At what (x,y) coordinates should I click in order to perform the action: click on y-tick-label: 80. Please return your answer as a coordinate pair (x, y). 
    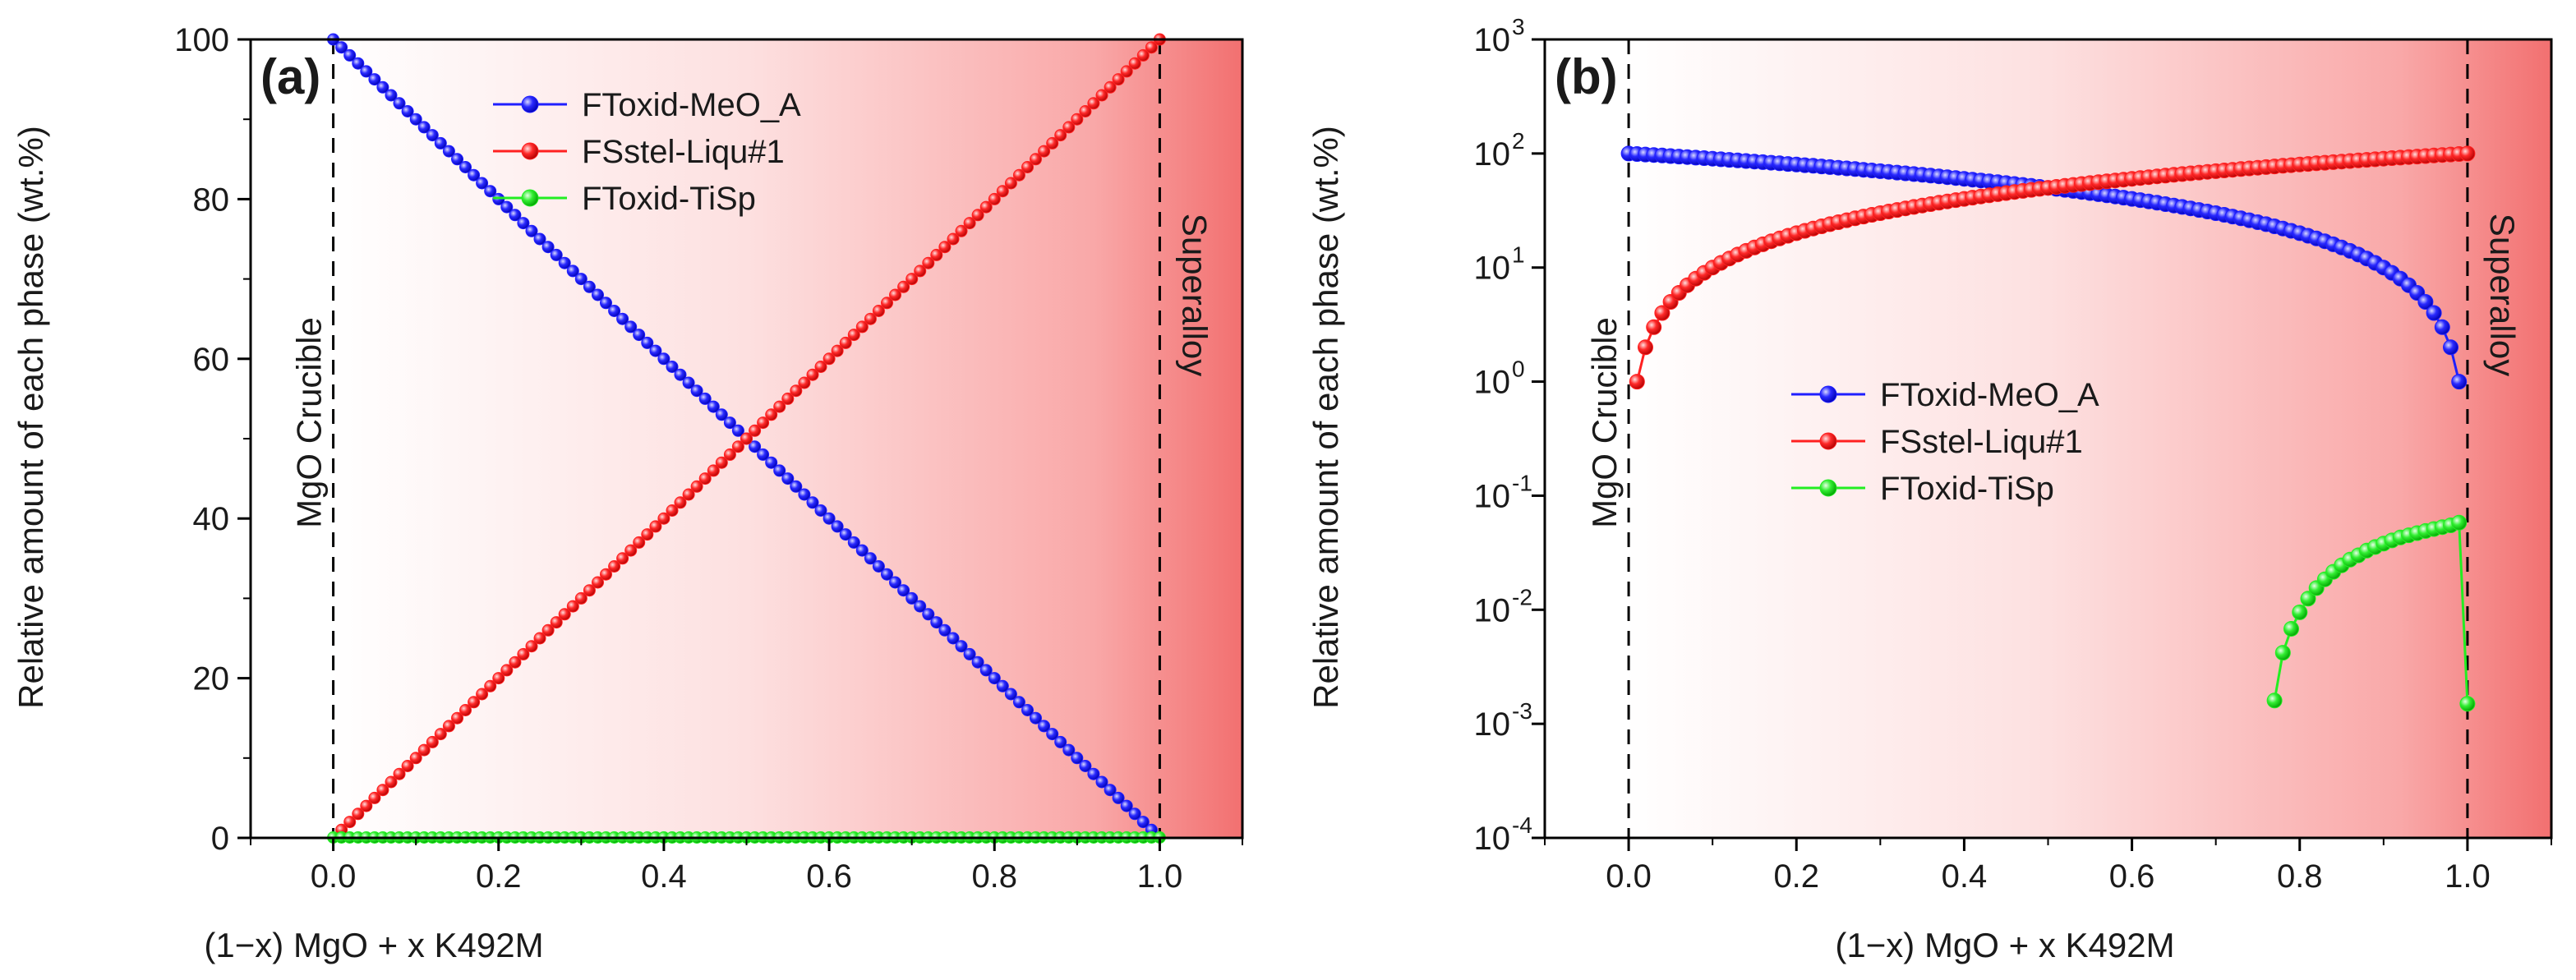
    Looking at the image, I should click on (211, 200).